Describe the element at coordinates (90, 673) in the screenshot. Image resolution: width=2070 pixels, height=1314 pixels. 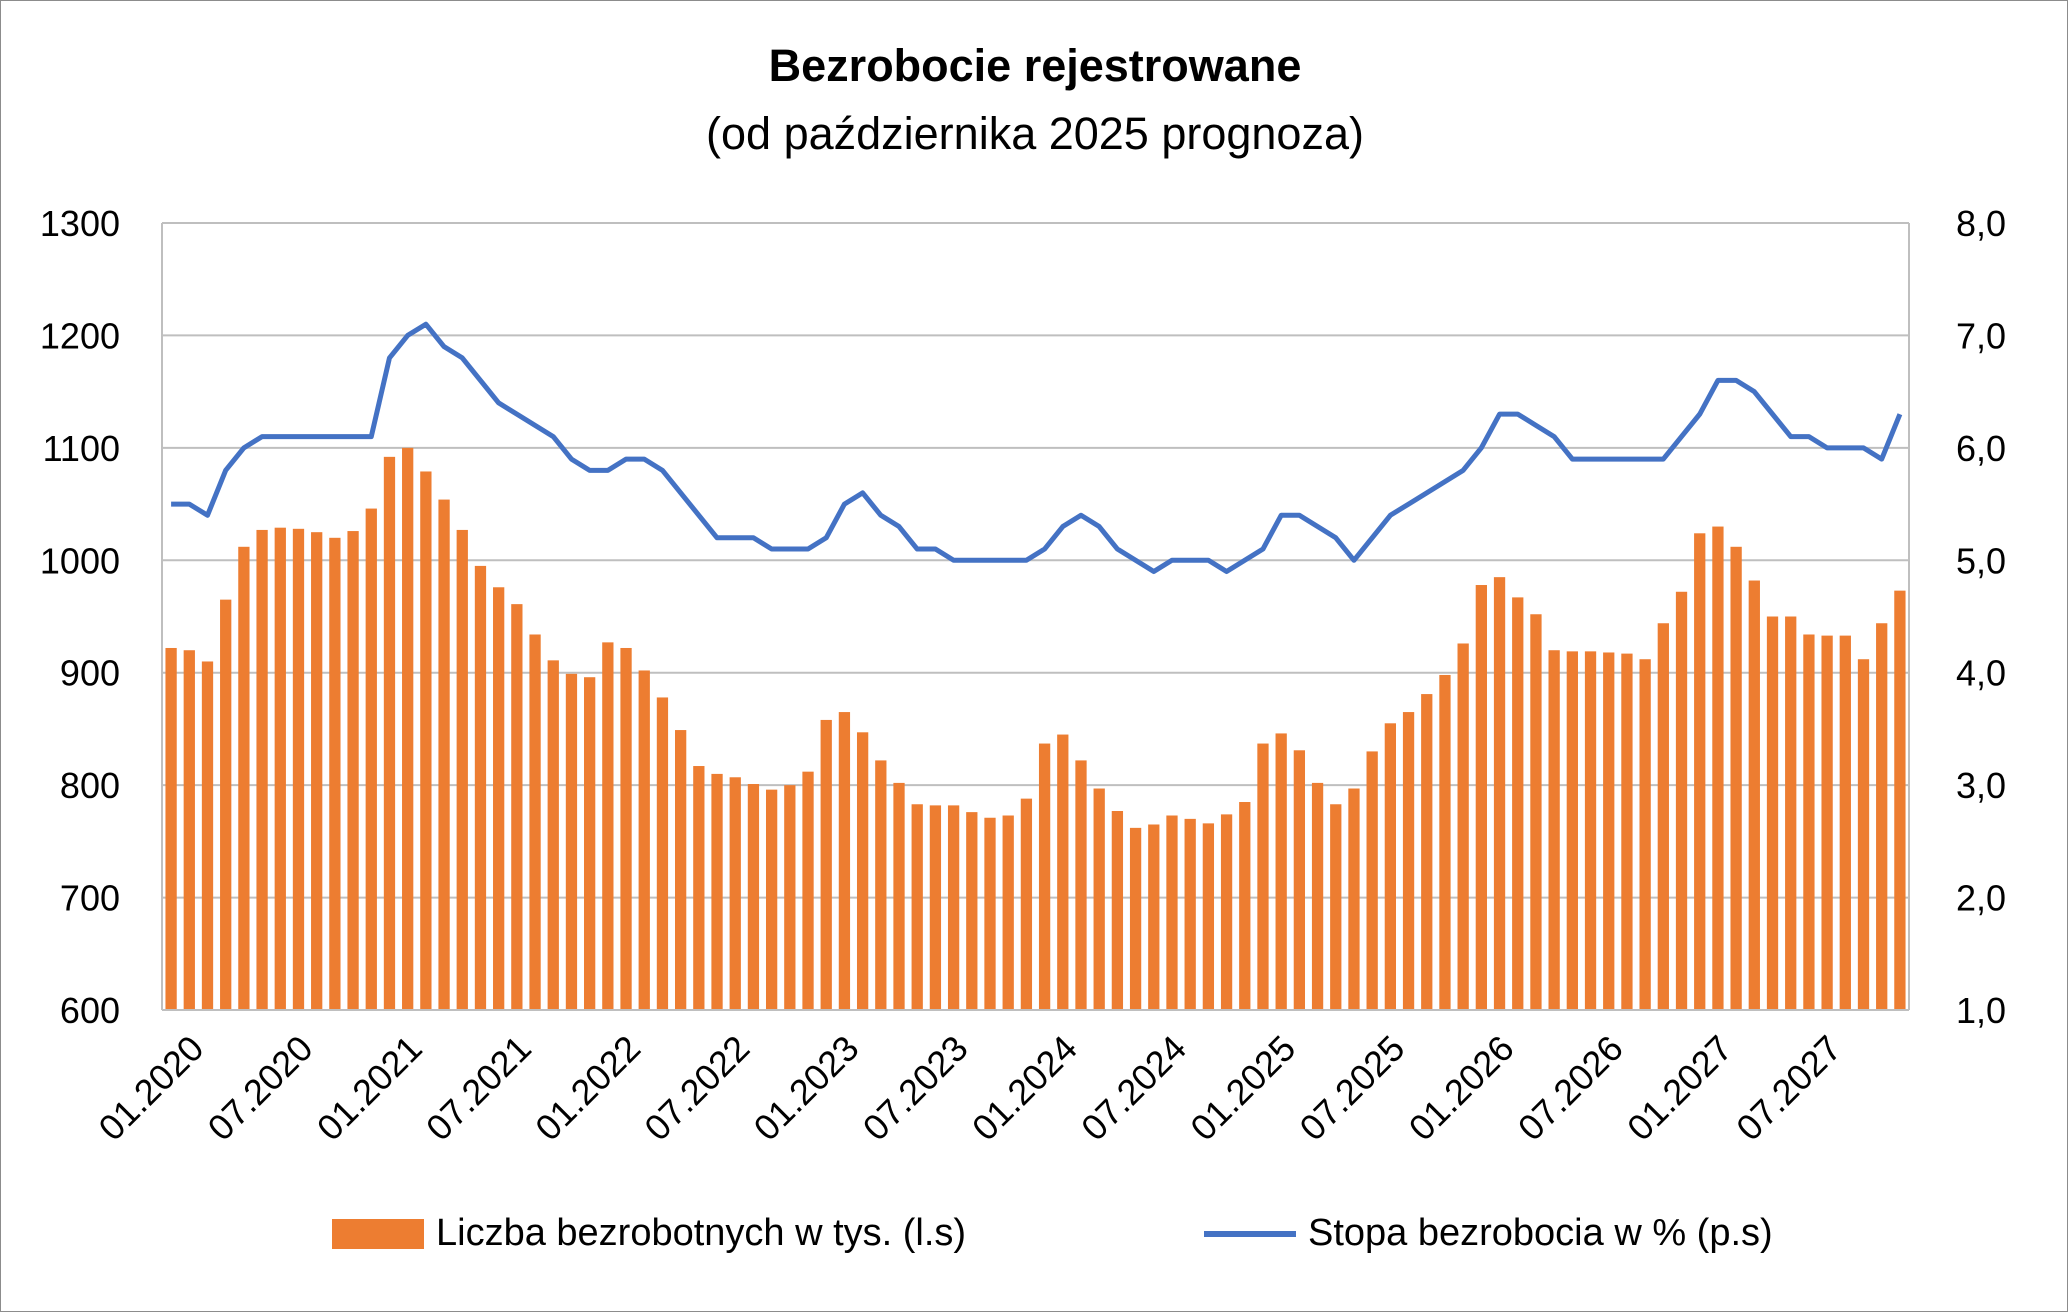
I see `y-left-tick-label: 900` at that location.